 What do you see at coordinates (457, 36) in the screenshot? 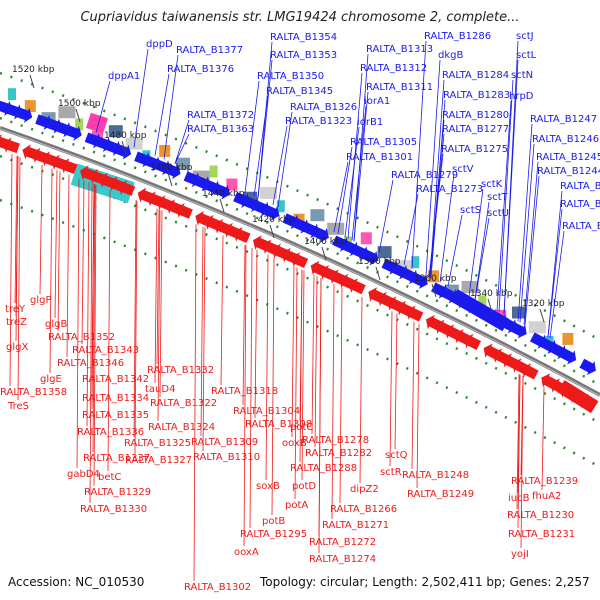
I see `forward-gene-label: RALTA_B1286` at bounding box center [457, 36].